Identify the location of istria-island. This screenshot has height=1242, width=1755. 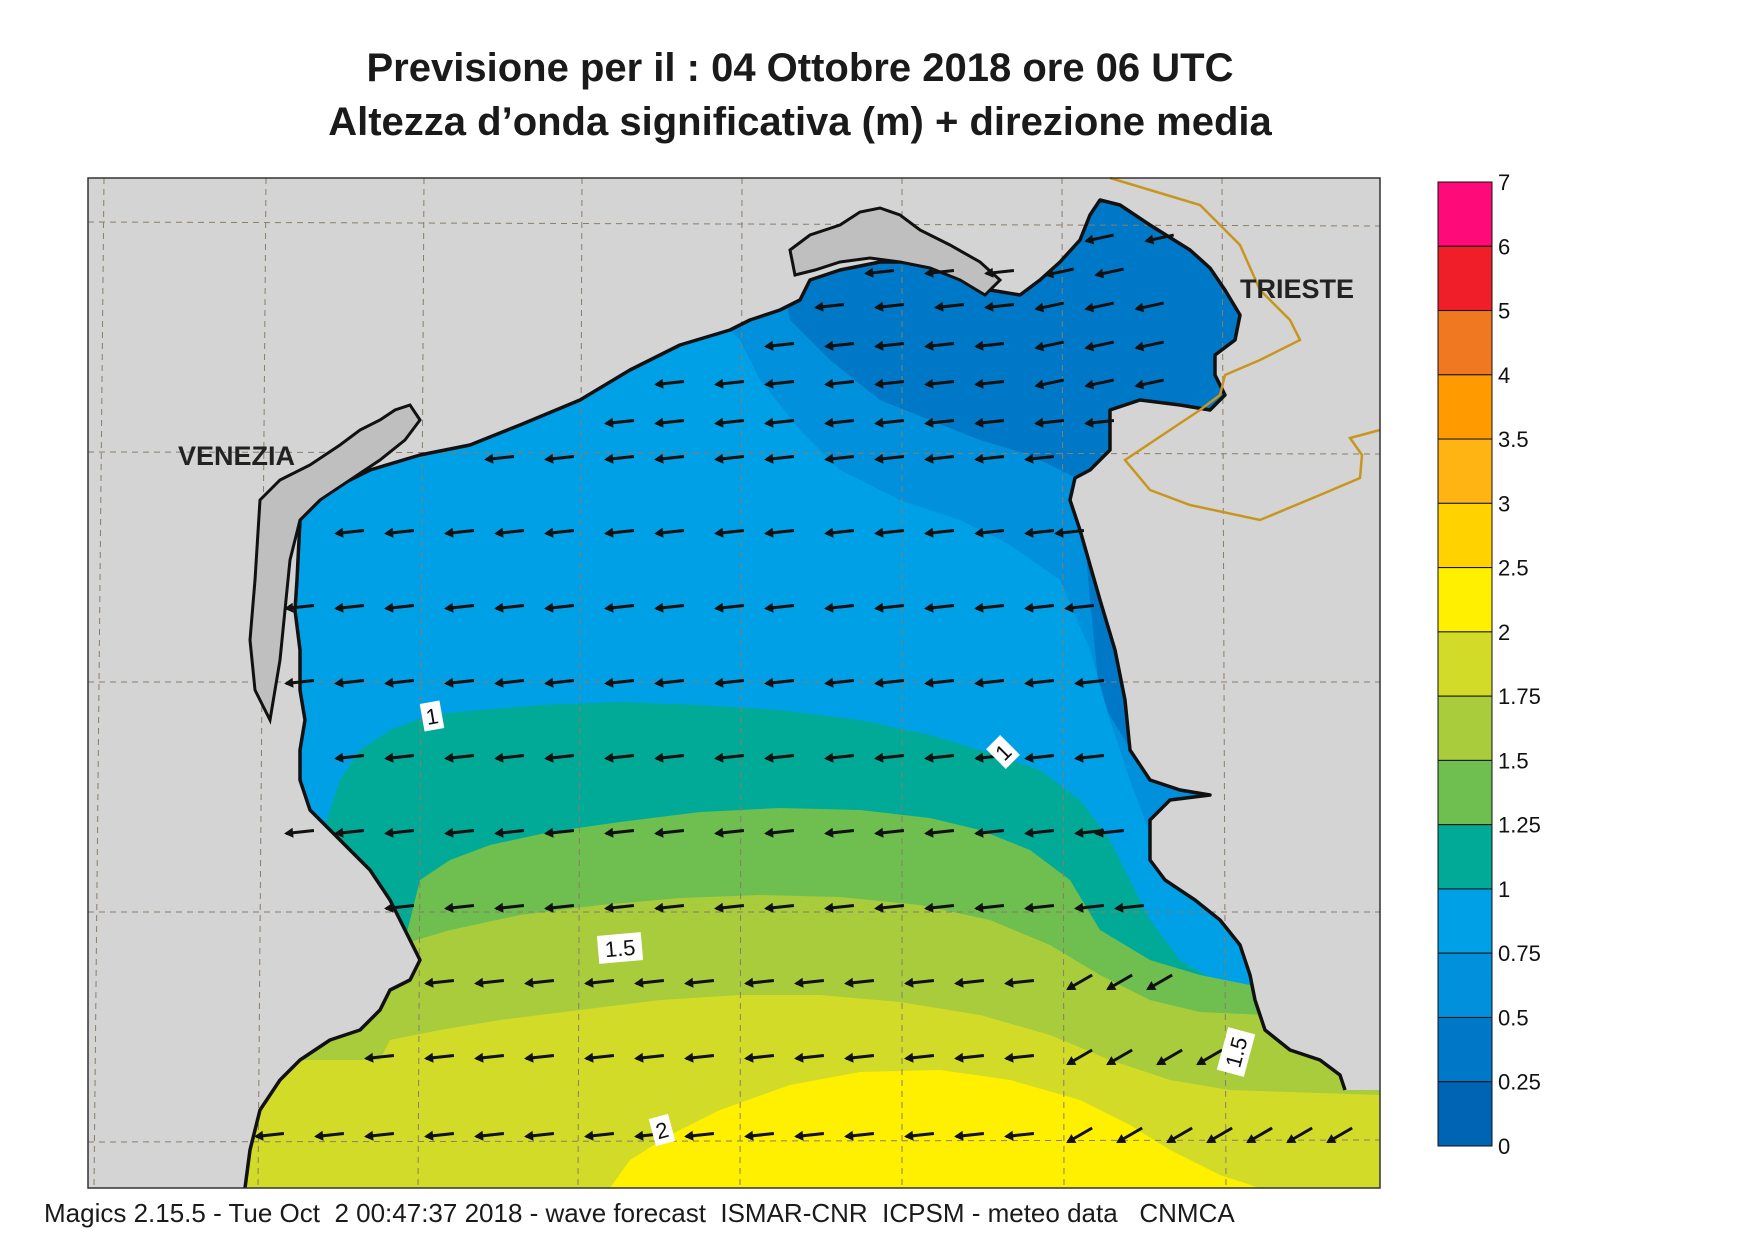
(895, 251).